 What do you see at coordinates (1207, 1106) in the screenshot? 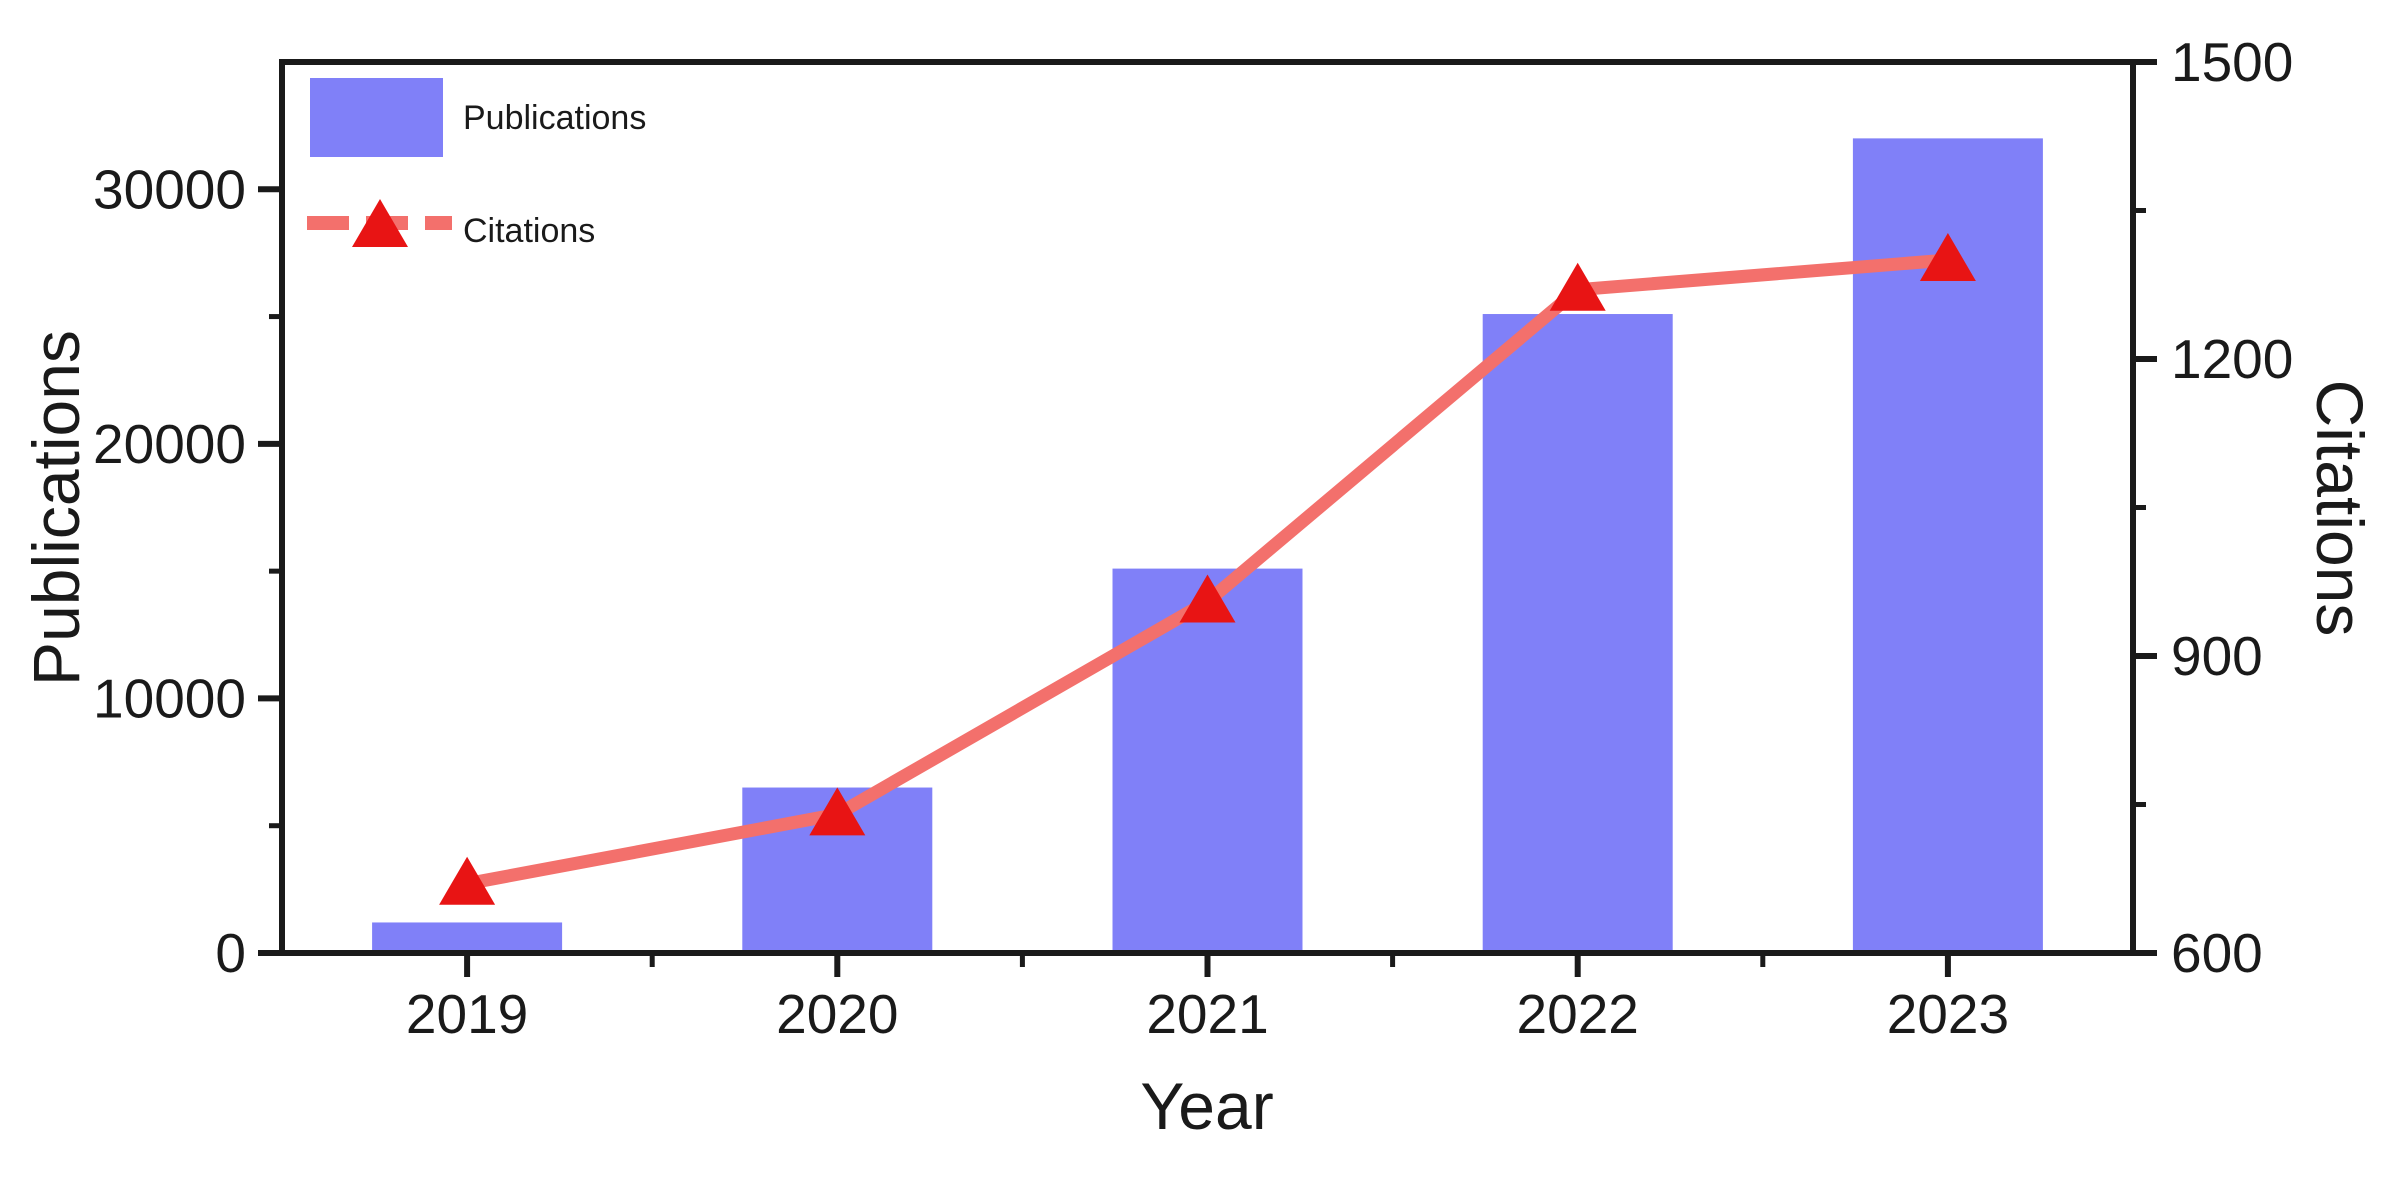
I see `x-axis-title: Year` at bounding box center [1207, 1106].